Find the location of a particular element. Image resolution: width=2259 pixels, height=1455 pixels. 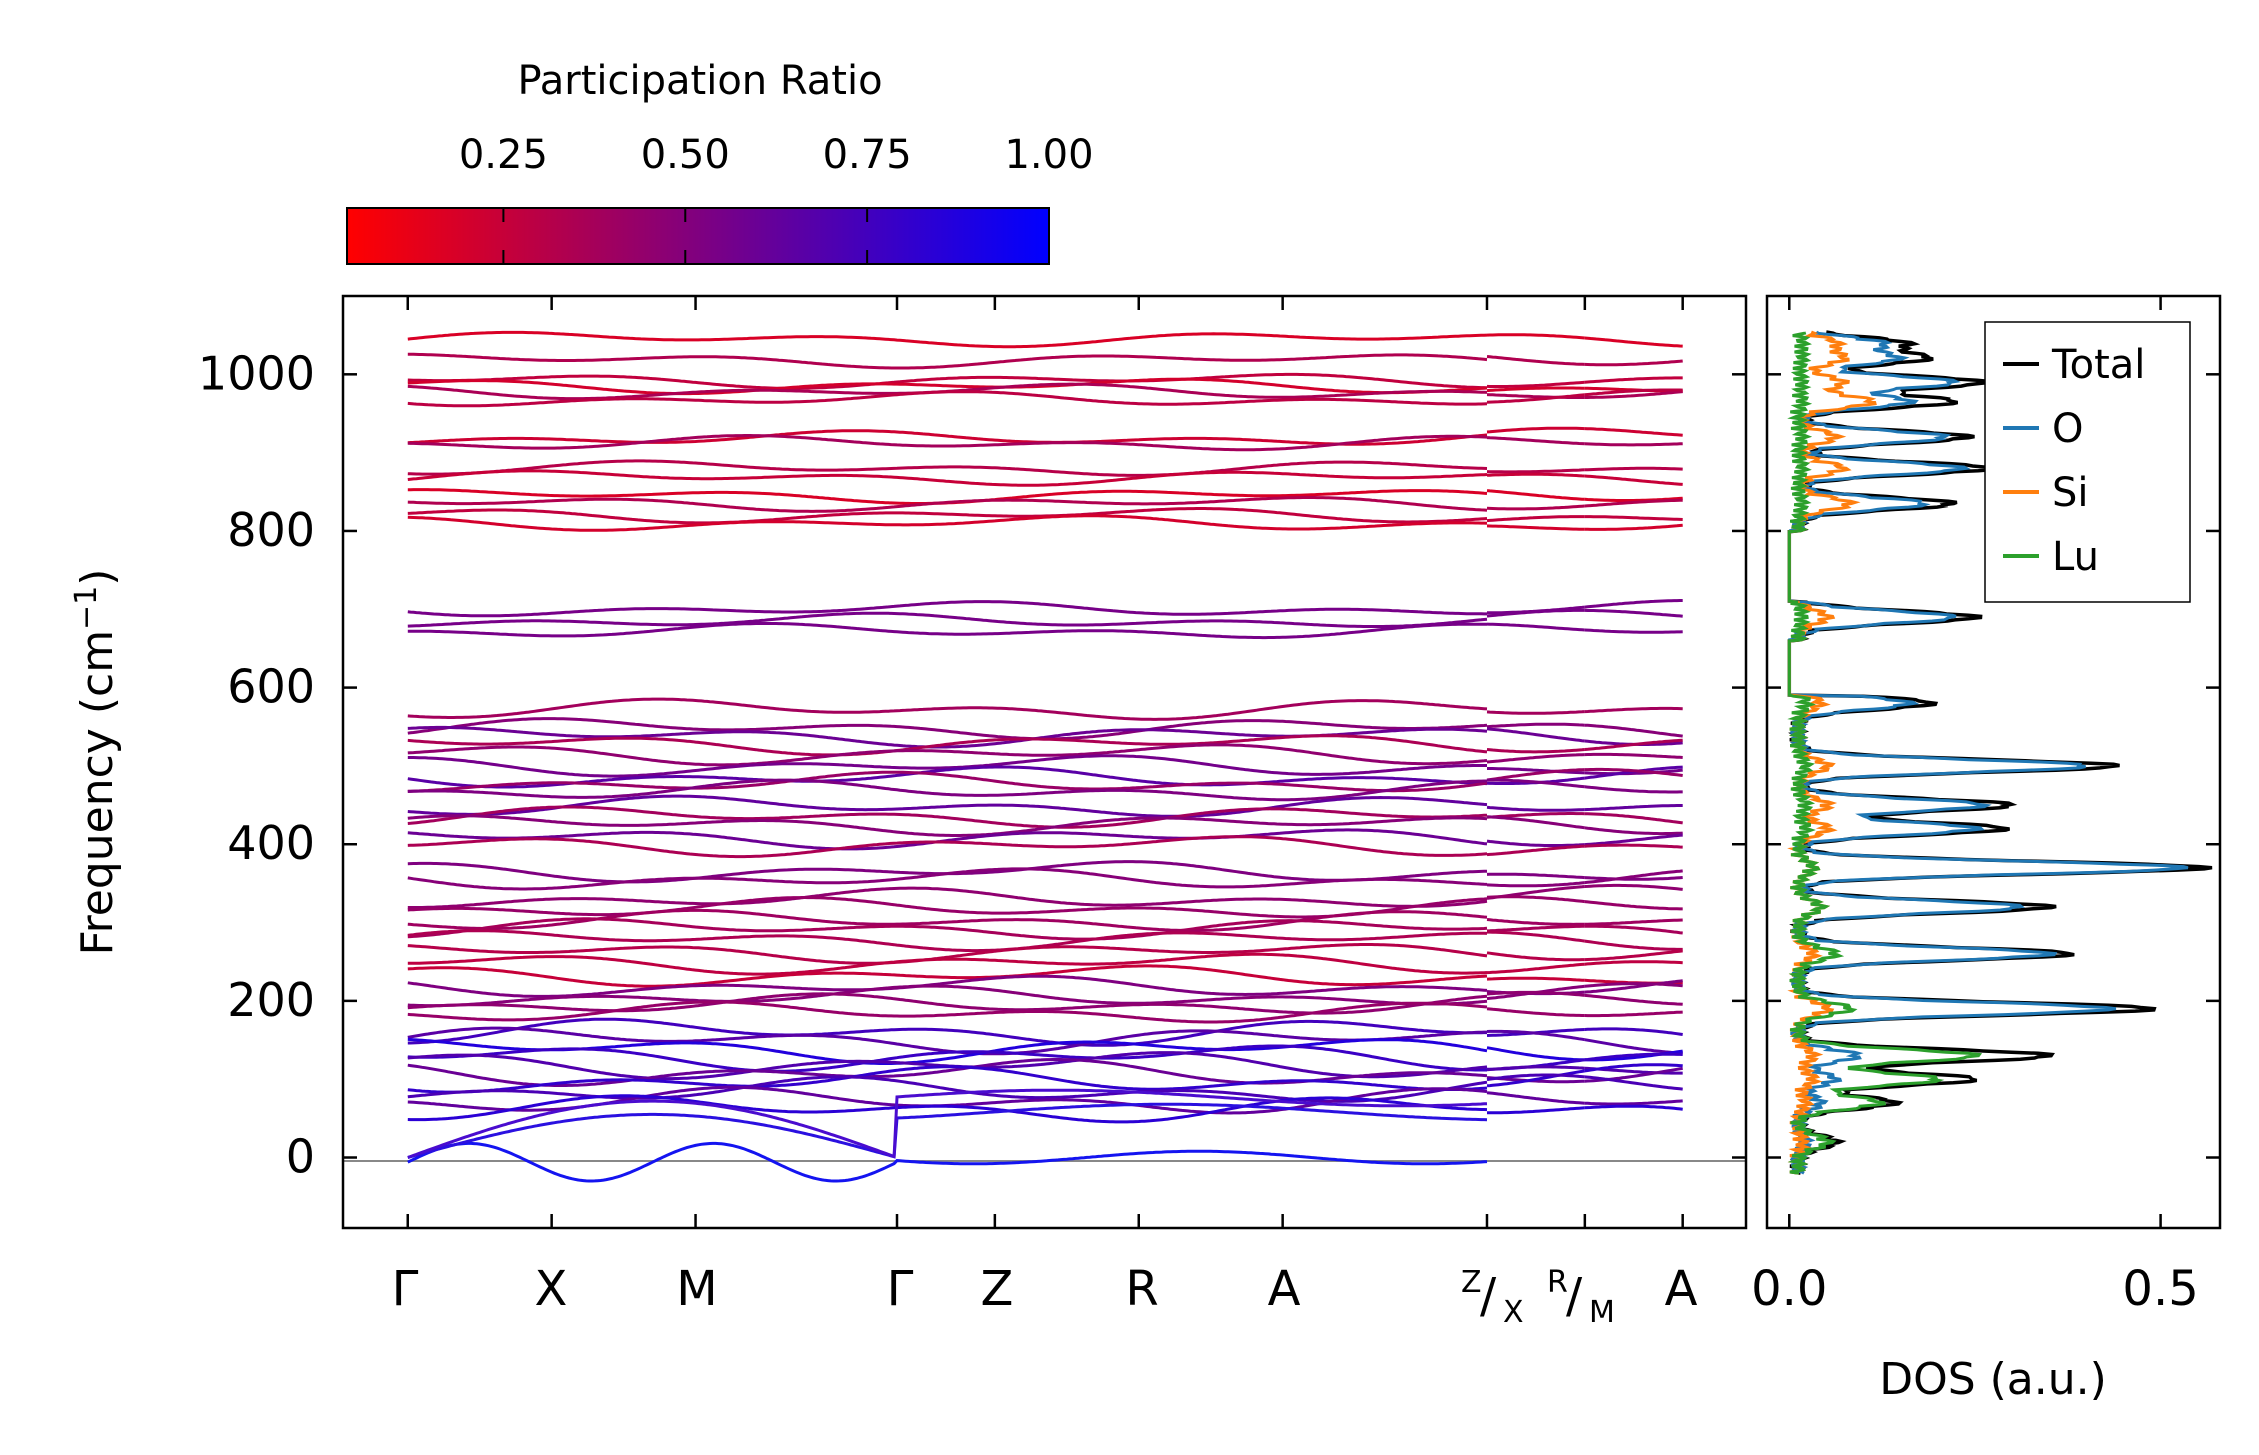

dos-y-ticks is located at coordinates (1993, 766).